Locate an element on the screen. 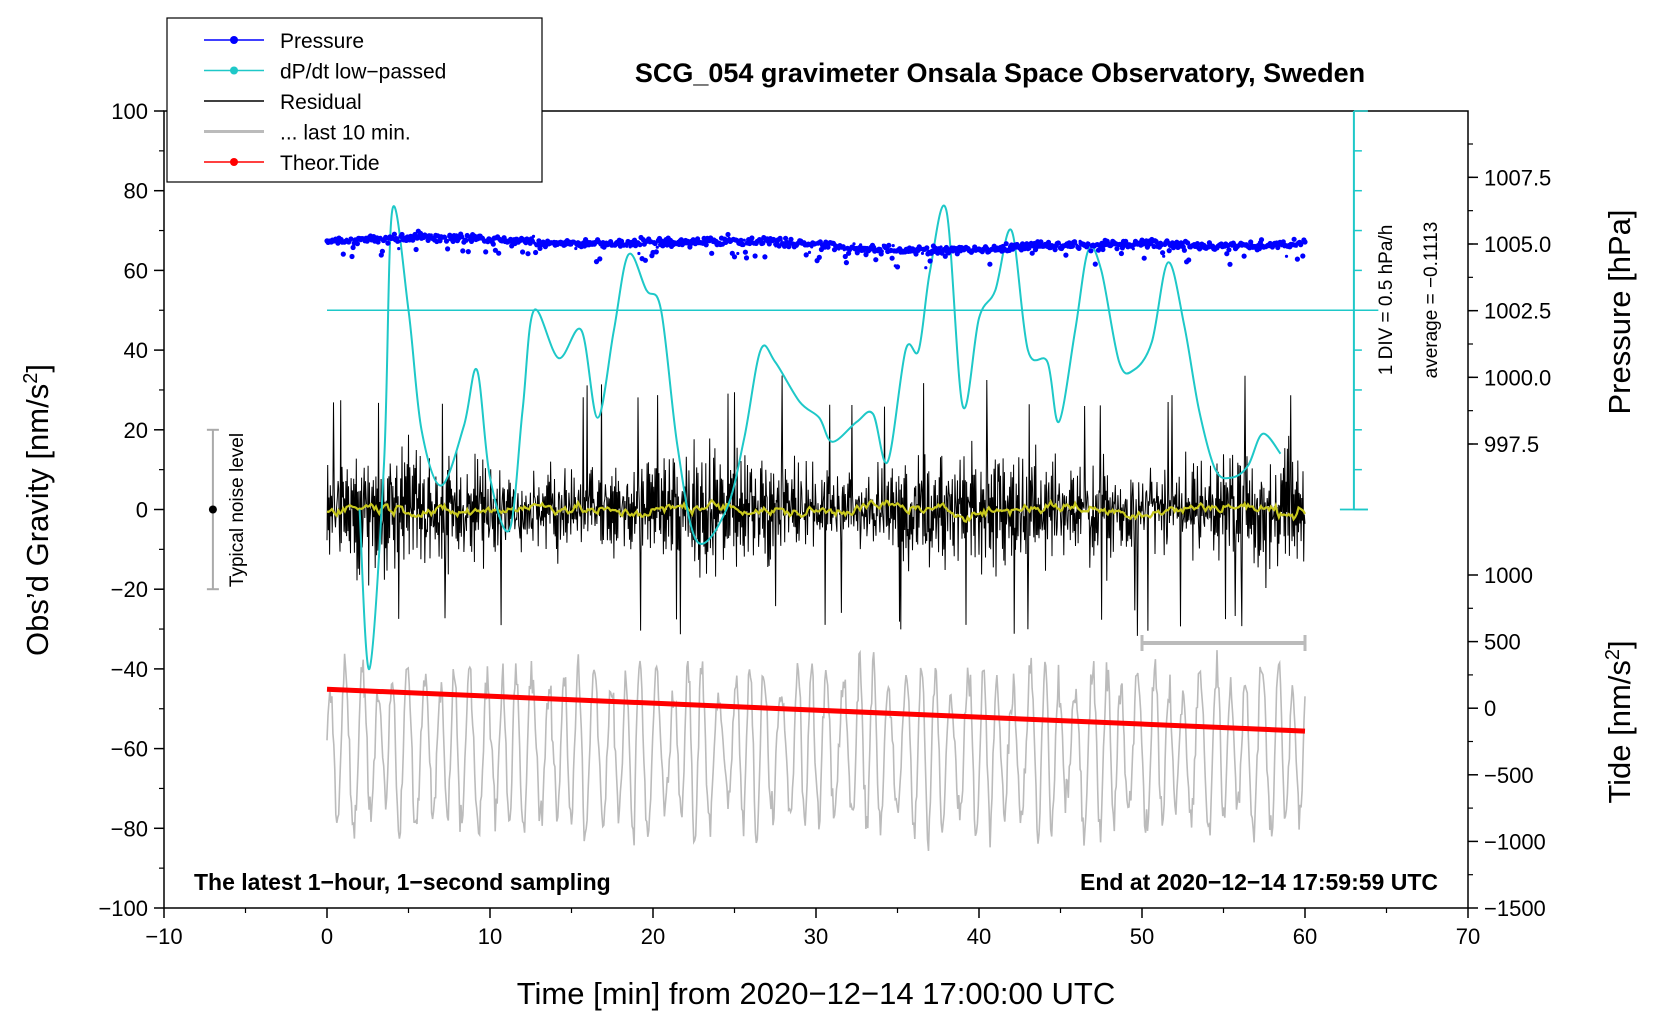  y-tick-label-tide: 500 is located at coordinates (1502, 642).